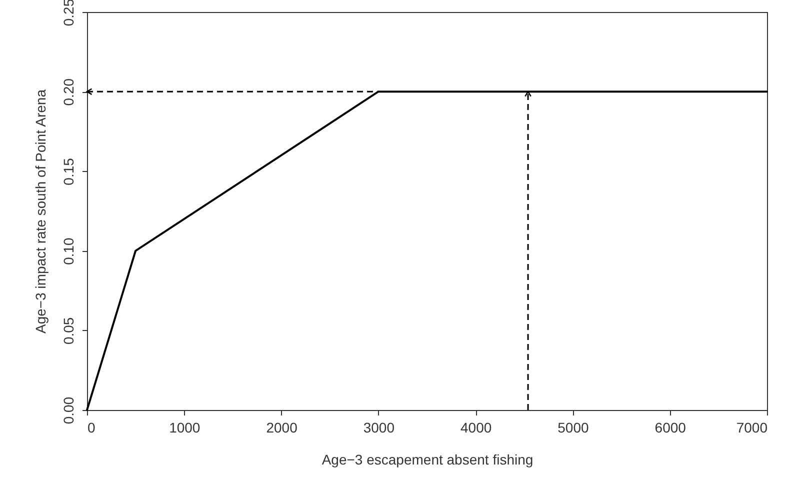  What do you see at coordinates (428, 460) in the screenshot?
I see `x-axis-title: Age−3 escapement absent fishing` at bounding box center [428, 460].